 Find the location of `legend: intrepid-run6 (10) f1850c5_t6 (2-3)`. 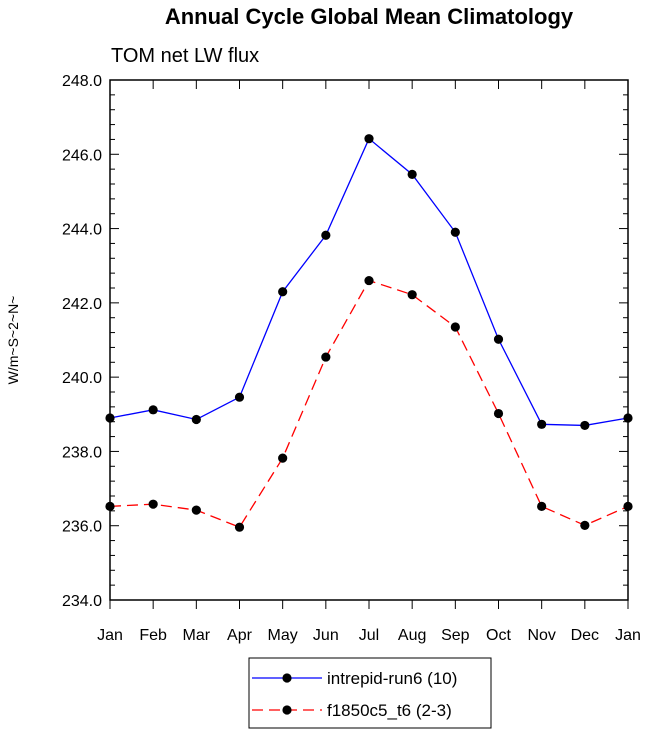

legend: intrepid-run6 (10) f1850c5_t6 (2-3) is located at coordinates (370, 693).